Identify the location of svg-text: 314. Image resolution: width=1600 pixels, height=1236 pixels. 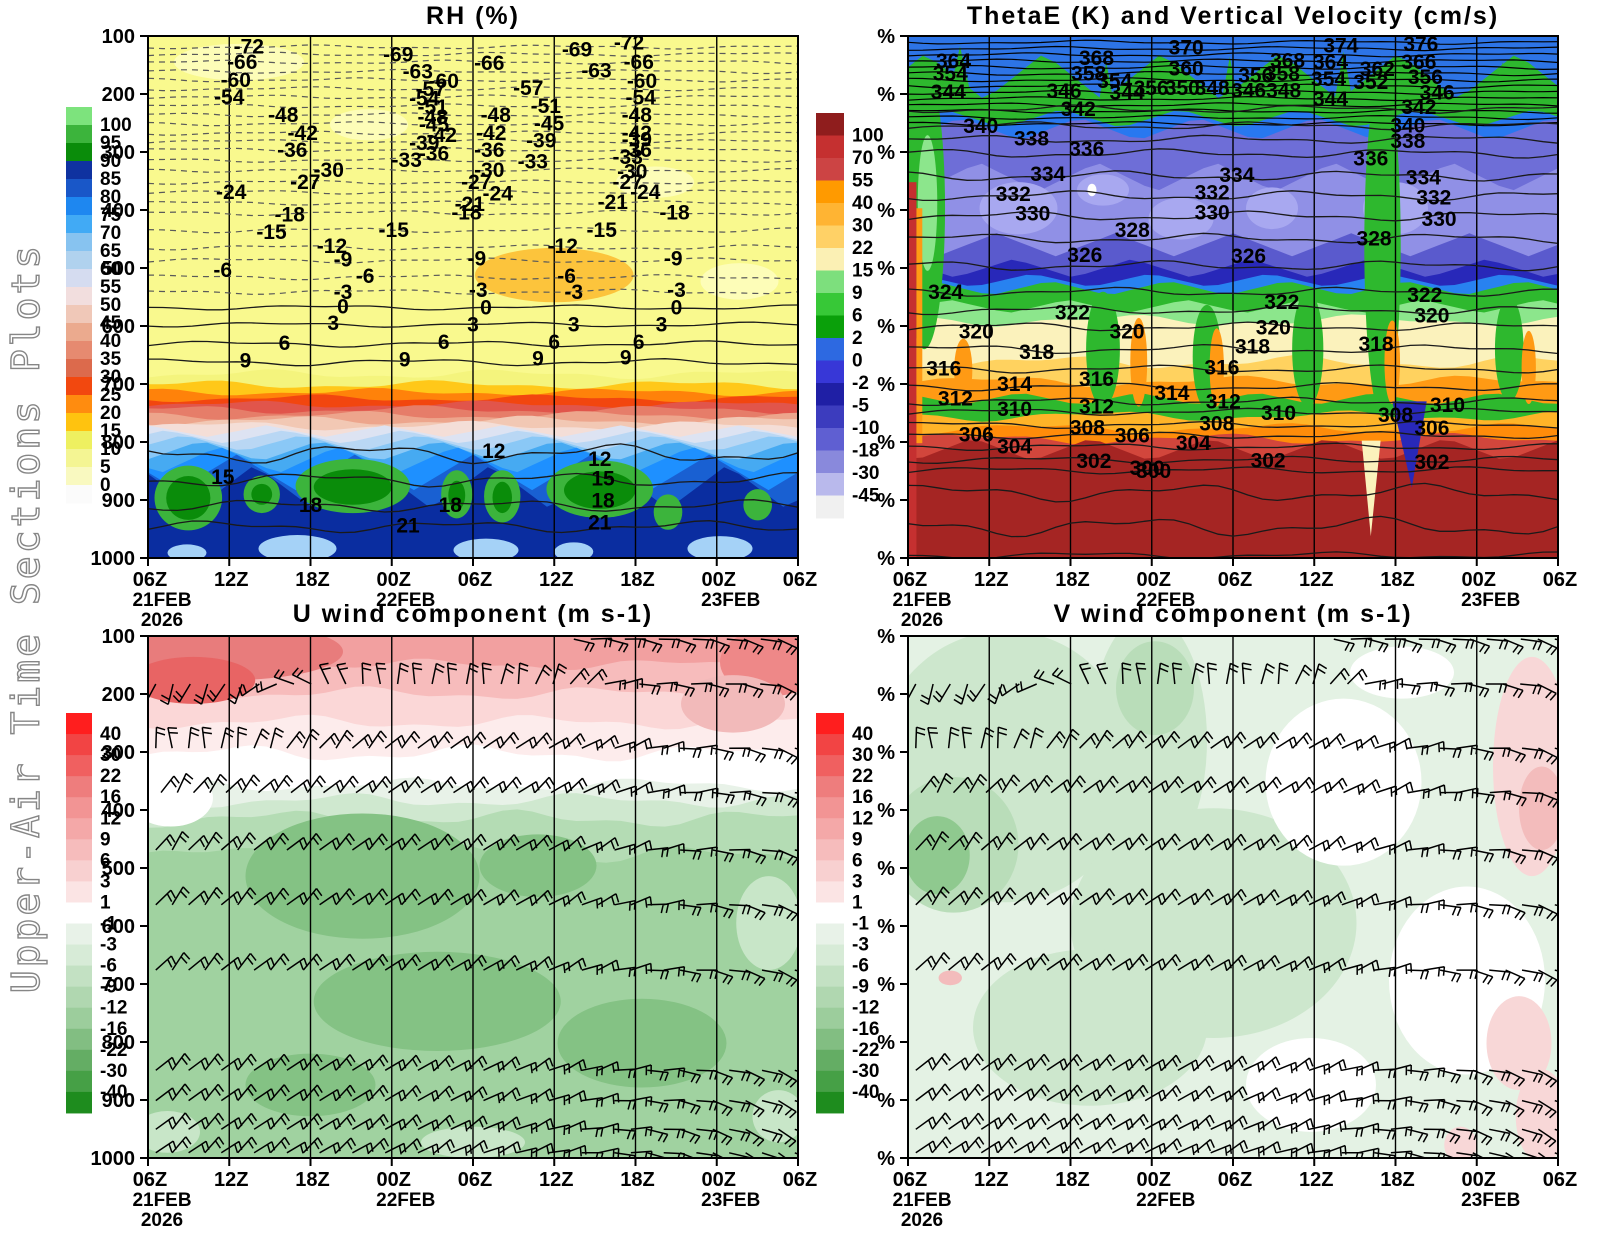
(1171, 393).